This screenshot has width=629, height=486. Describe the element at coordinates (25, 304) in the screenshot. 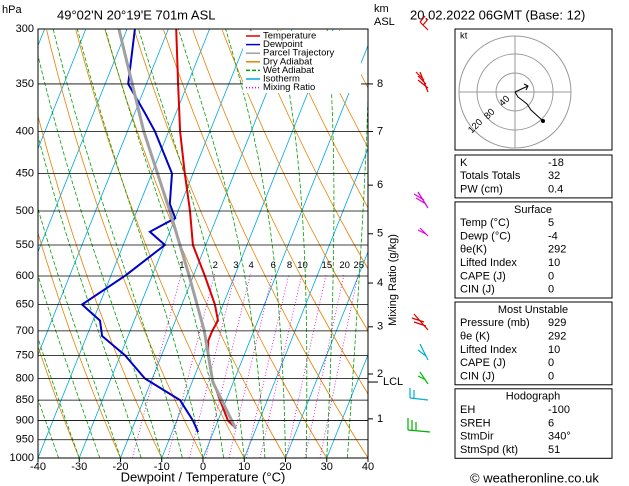

I see `y-tick-label: 650` at that location.